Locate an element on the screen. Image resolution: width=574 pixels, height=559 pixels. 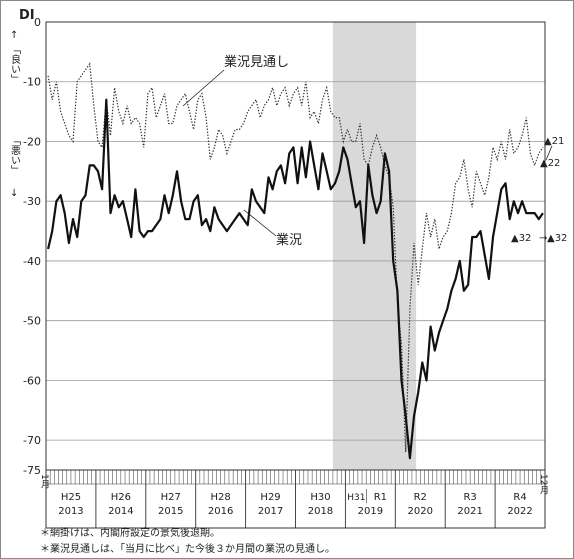
y-axis-label-up: 「良い」 is located at coordinates (15, 64).